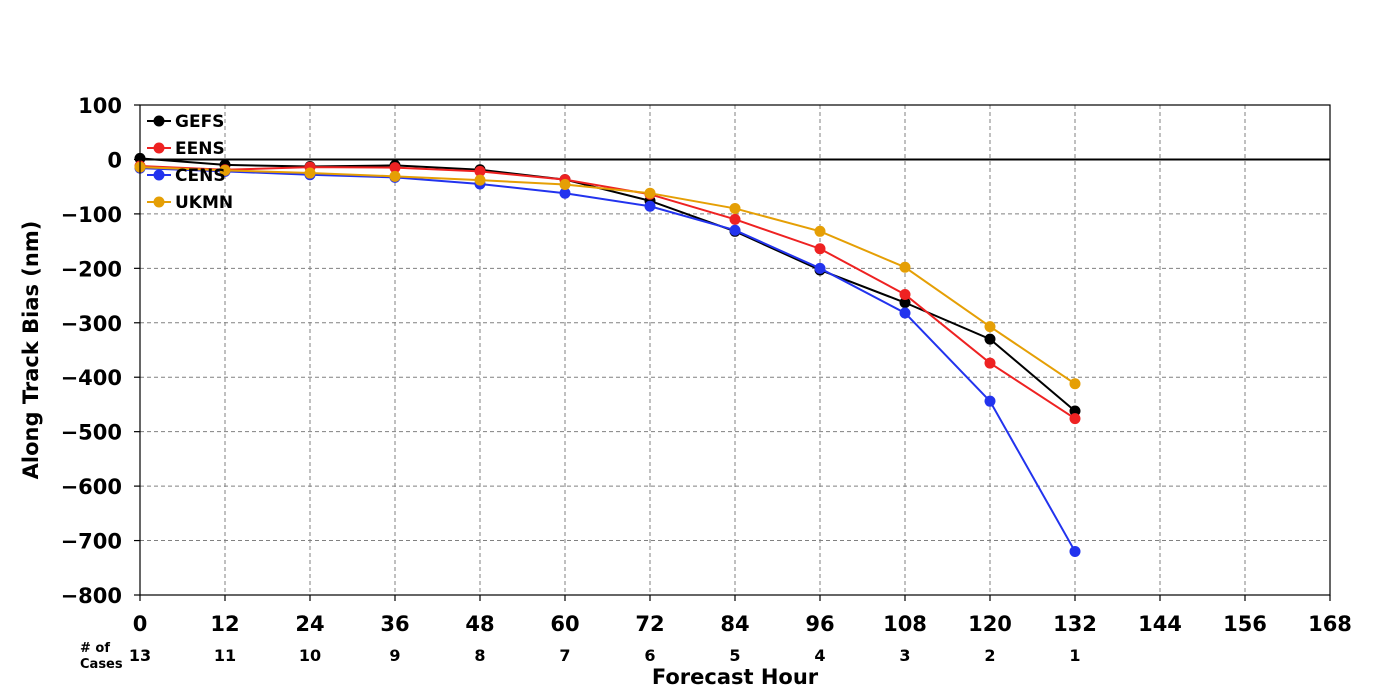 Image resolution: width=1400 pixels, height=700 pixels. Describe the element at coordinates (159, 121) in the screenshot. I see `legend-marker-gefs` at that location.